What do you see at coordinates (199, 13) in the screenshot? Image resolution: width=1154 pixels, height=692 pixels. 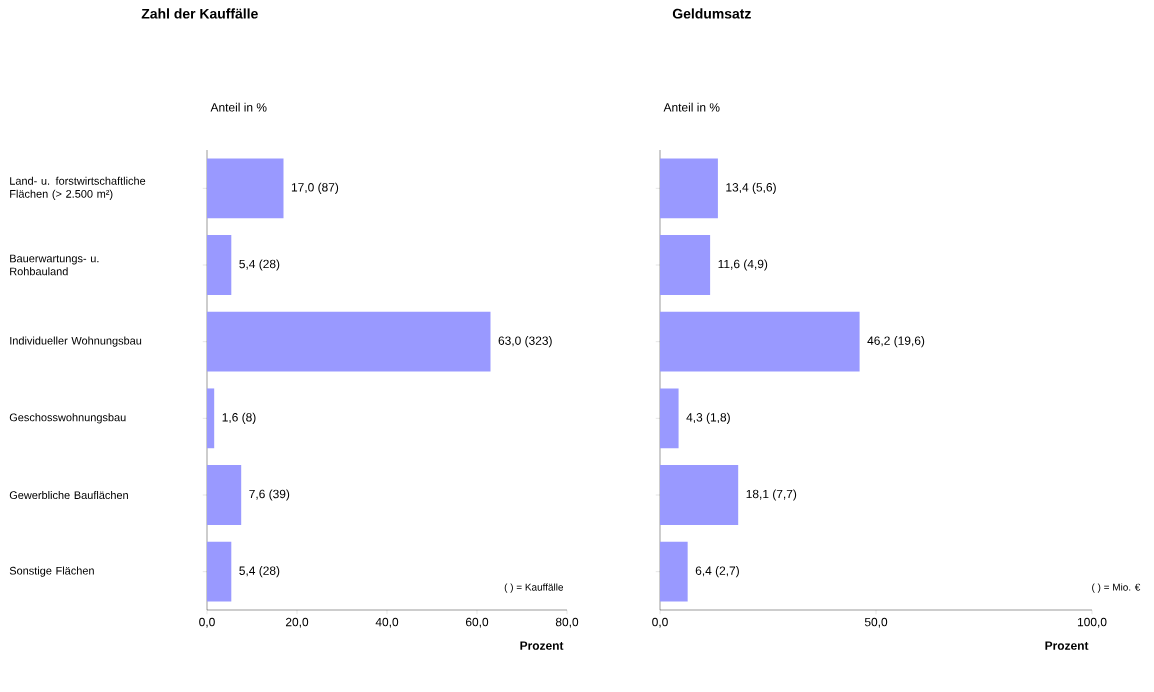 I see `chart-title: Zahl der Kauffälle` at bounding box center [199, 13].